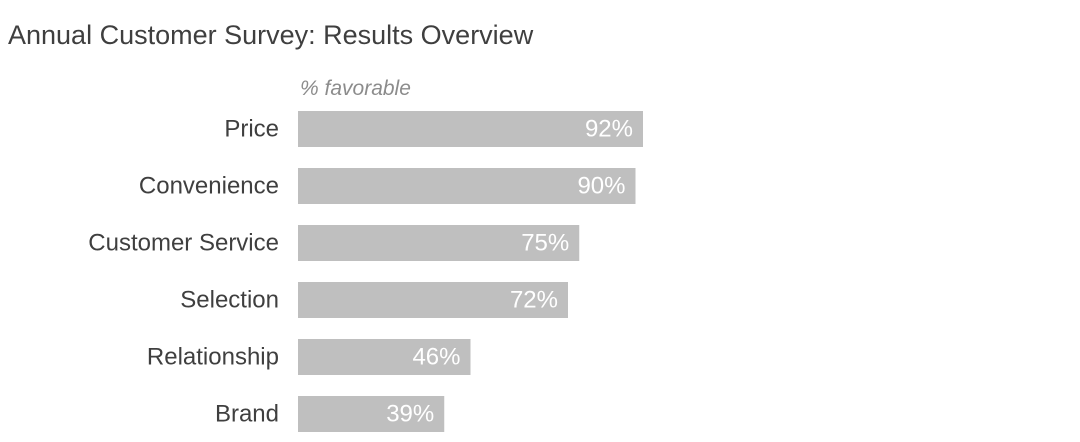 This screenshot has height=442, width=1080. Describe the element at coordinates (213, 357) in the screenshot. I see `category-label-relationship: Relationship` at that location.